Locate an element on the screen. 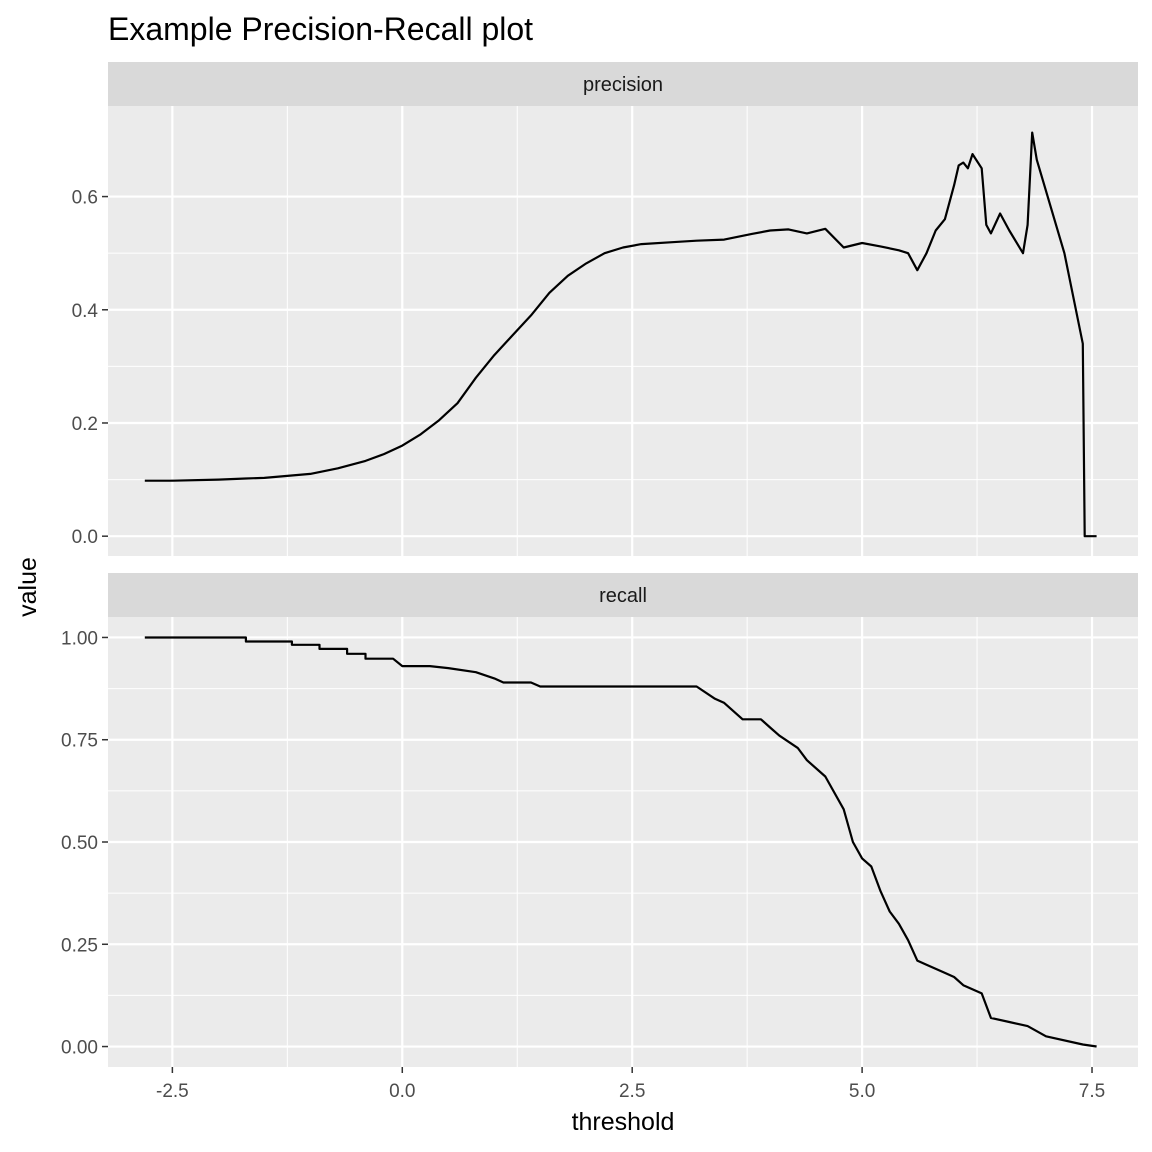 The width and height of the screenshot is (1152, 1152). x-tick-label: 7.5 is located at coordinates (1092, 1091).